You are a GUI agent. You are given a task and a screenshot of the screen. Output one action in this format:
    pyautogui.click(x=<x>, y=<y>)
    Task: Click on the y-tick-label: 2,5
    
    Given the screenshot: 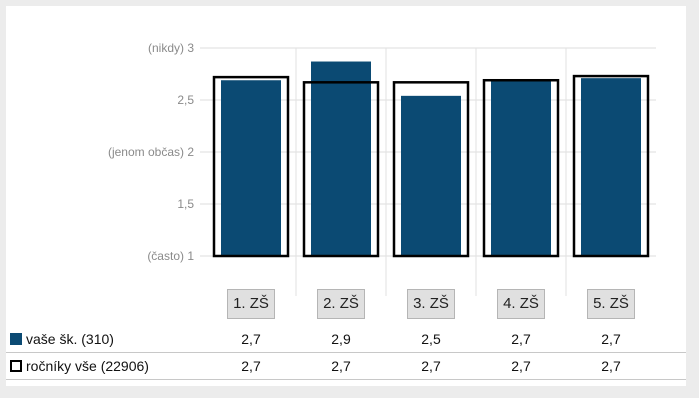 What is the action you would take?
    pyautogui.click(x=185, y=100)
    